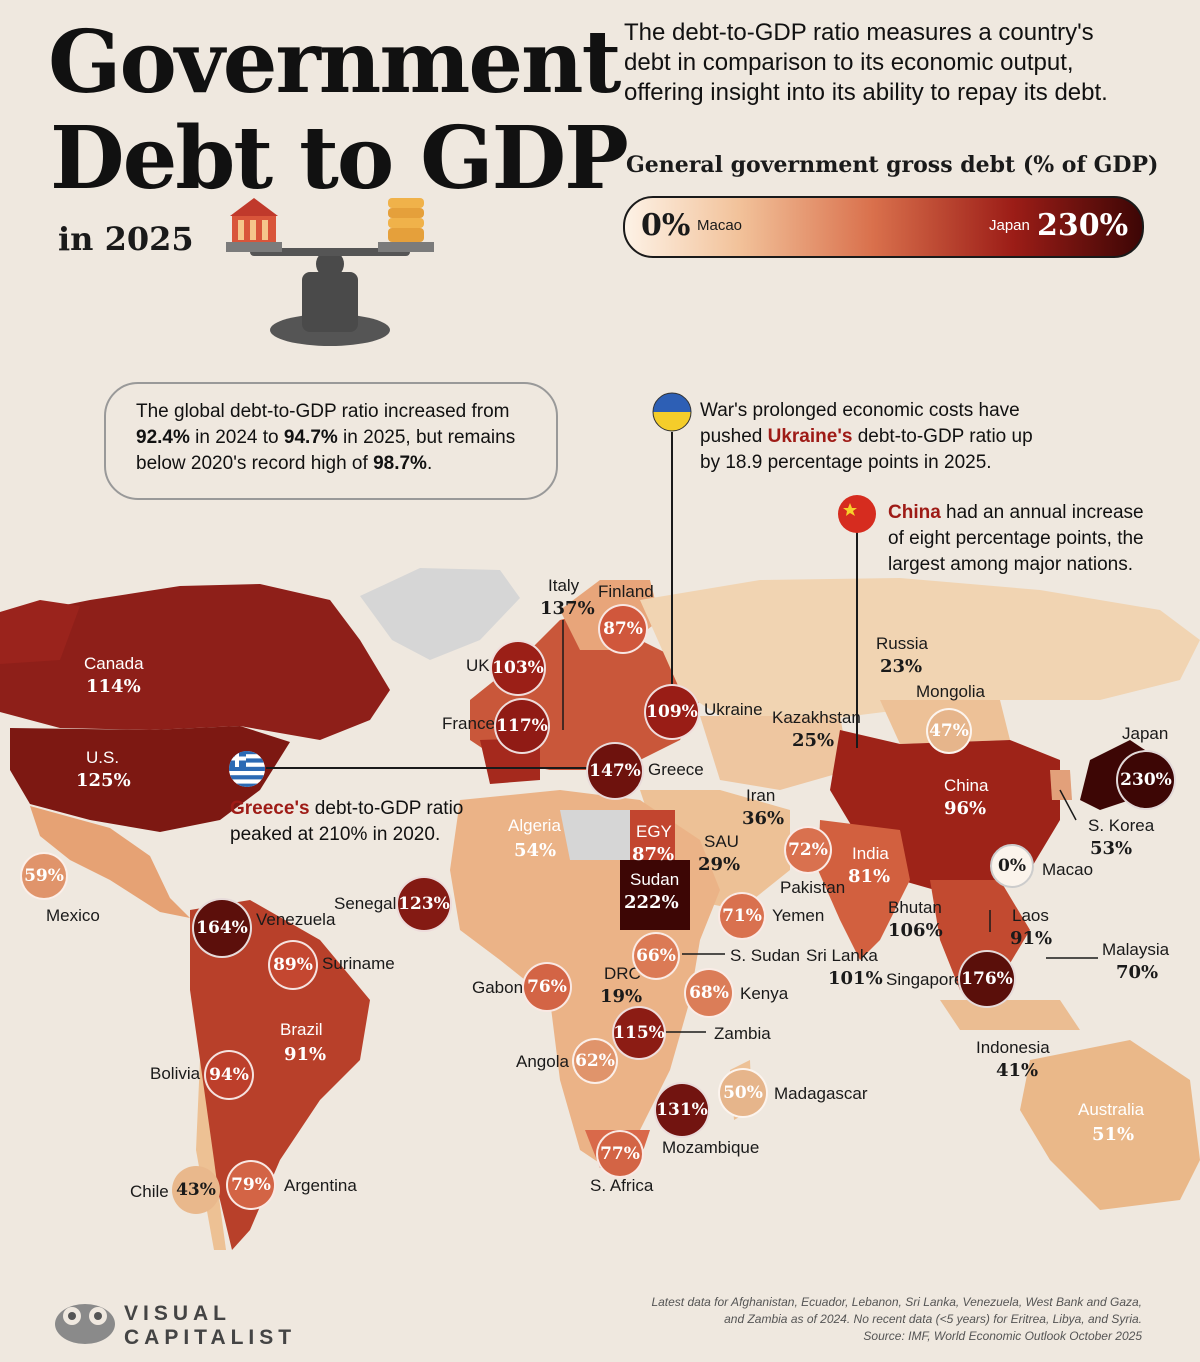  What do you see at coordinates (535, 850) in the screenshot?
I see `country-value-algeria: 54%` at bounding box center [535, 850].